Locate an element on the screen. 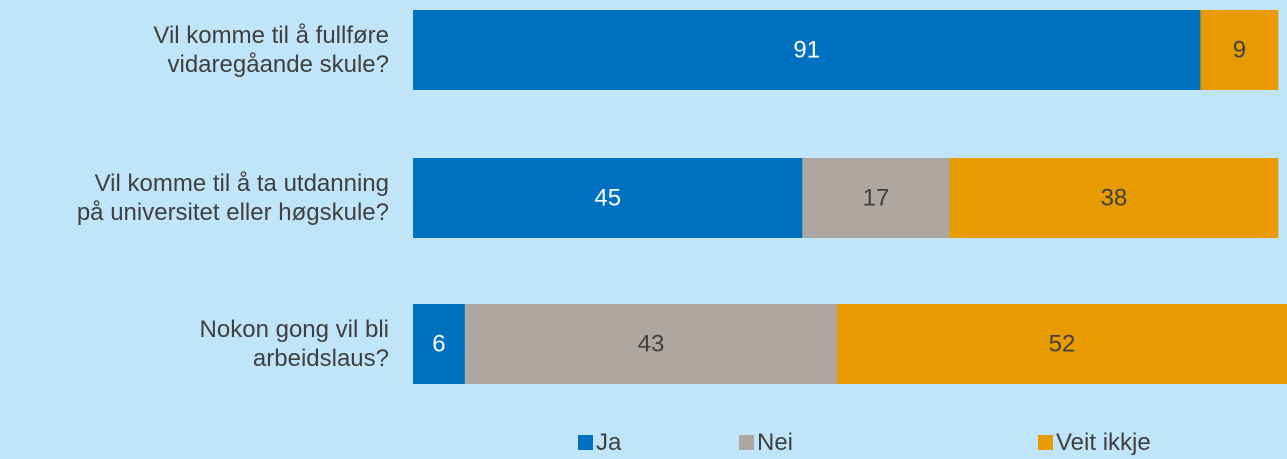 This screenshot has height=459, width=1287. legend-item: Nei is located at coordinates (766, 443).